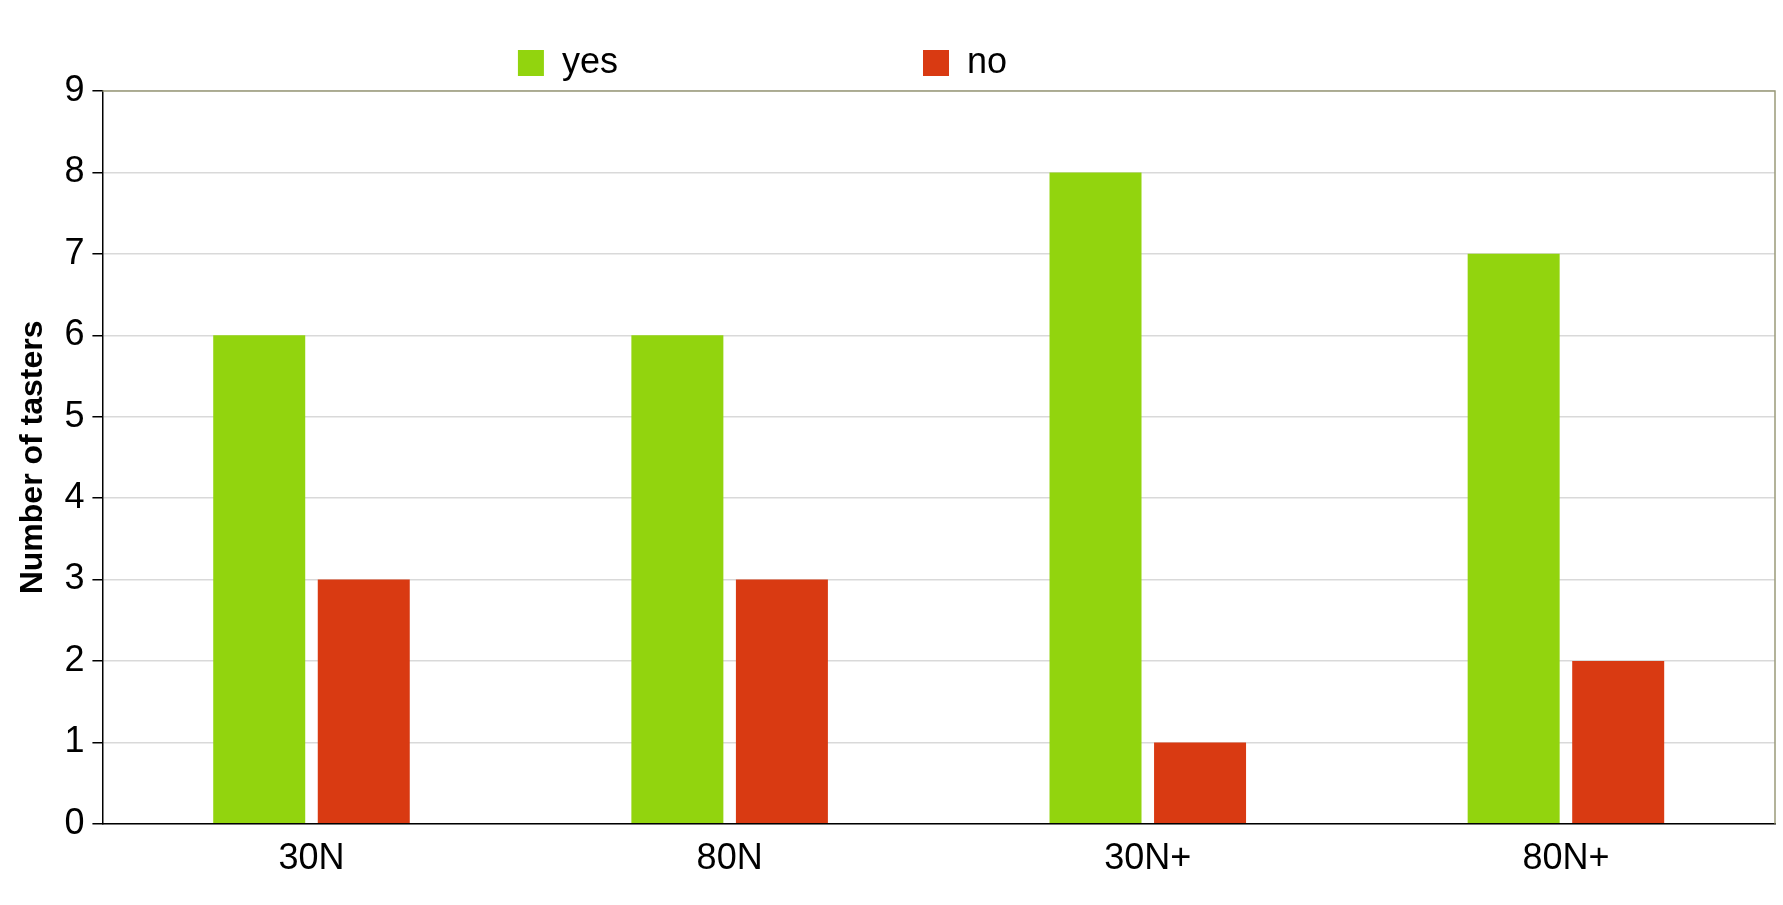  I want to click on x-tick-label: 80N, so click(729, 857).